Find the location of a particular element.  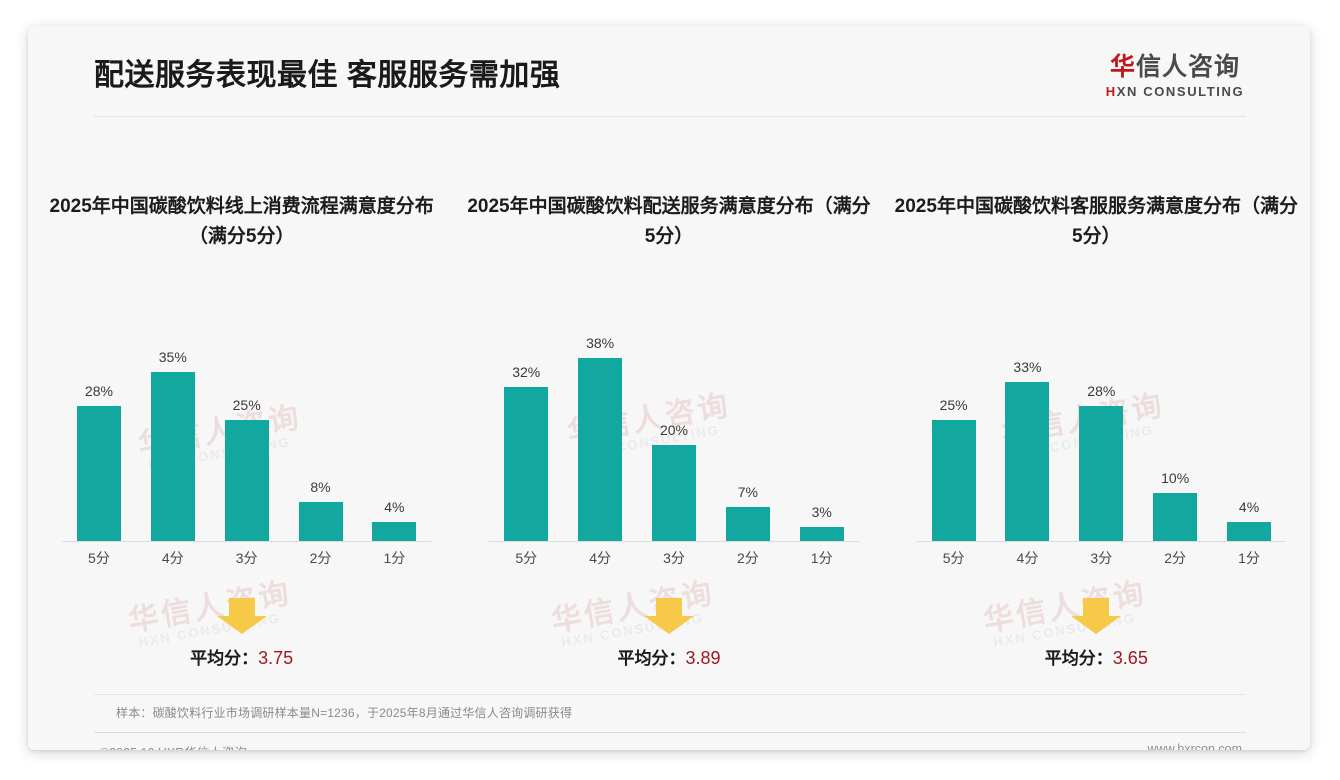

bar-group: 8% is located at coordinates (320, 433).